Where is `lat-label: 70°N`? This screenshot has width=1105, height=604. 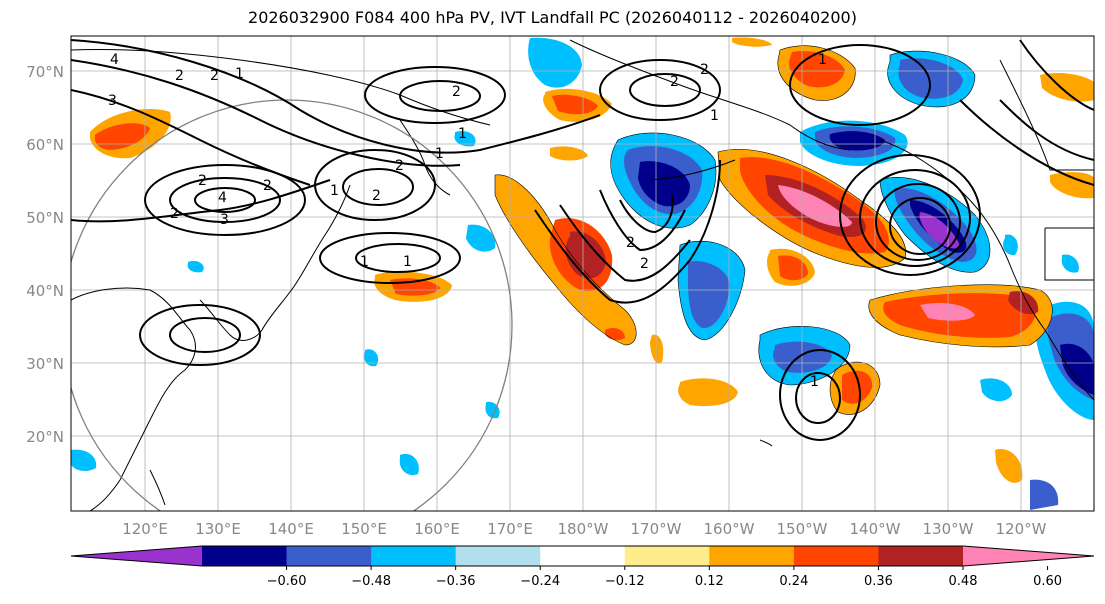
lat-label: 70°N is located at coordinates (45, 72).